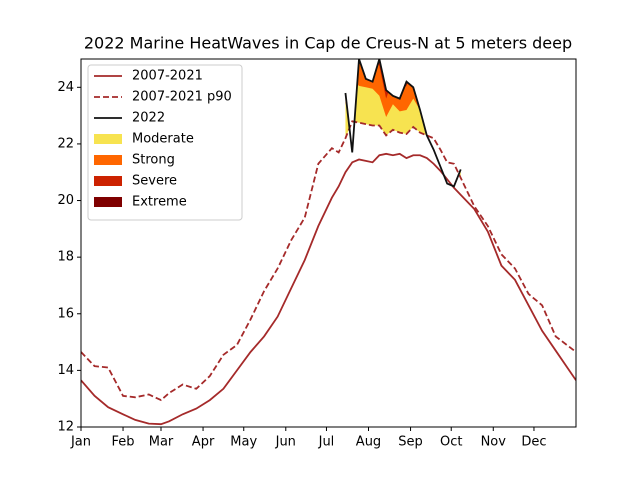 The image size is (640, 480). I want to click on series-line, so click(403, 123).